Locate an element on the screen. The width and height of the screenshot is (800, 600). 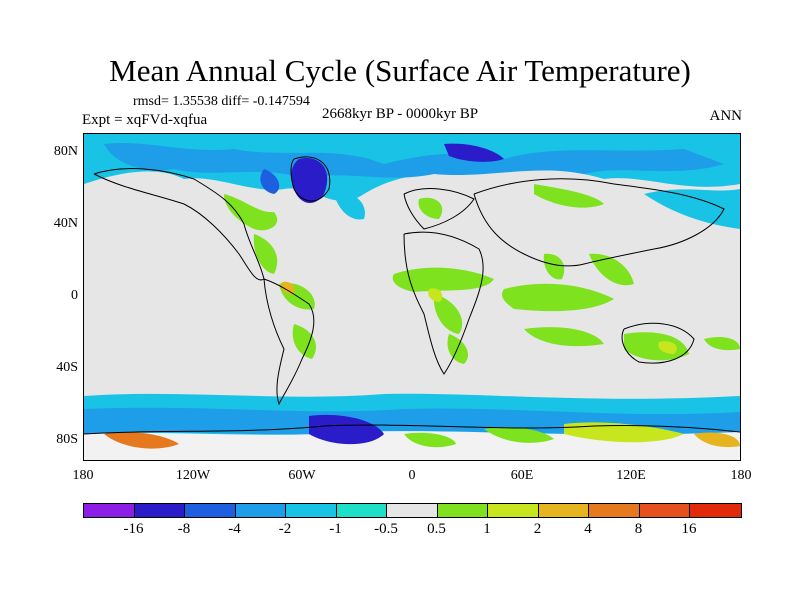
colorbar is located at coordinates (412, 510).